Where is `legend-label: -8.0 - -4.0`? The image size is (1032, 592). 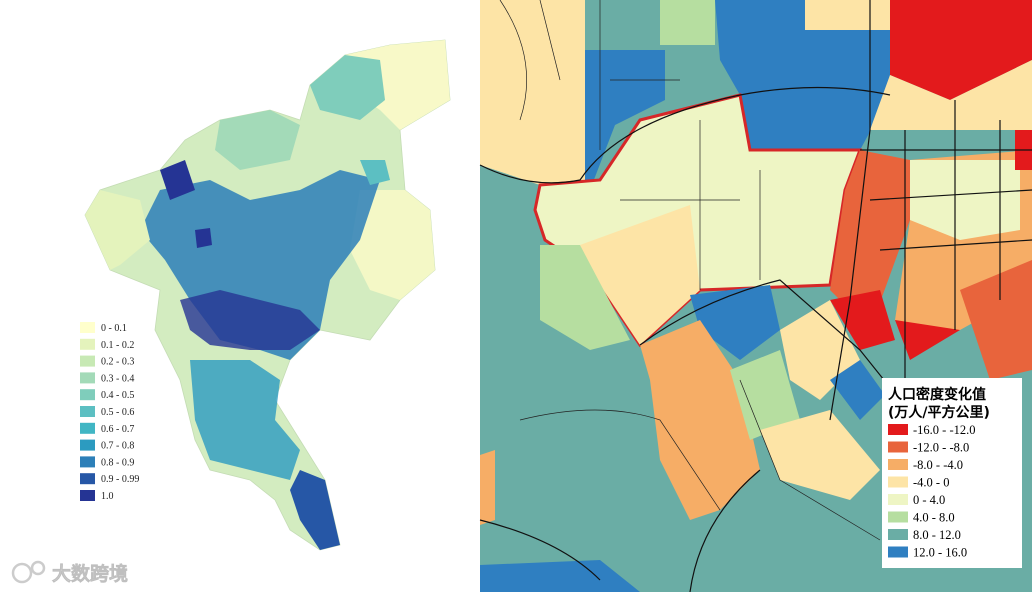
legend-label: -8.0 - -4.0 is located at coordinates (938, 465).